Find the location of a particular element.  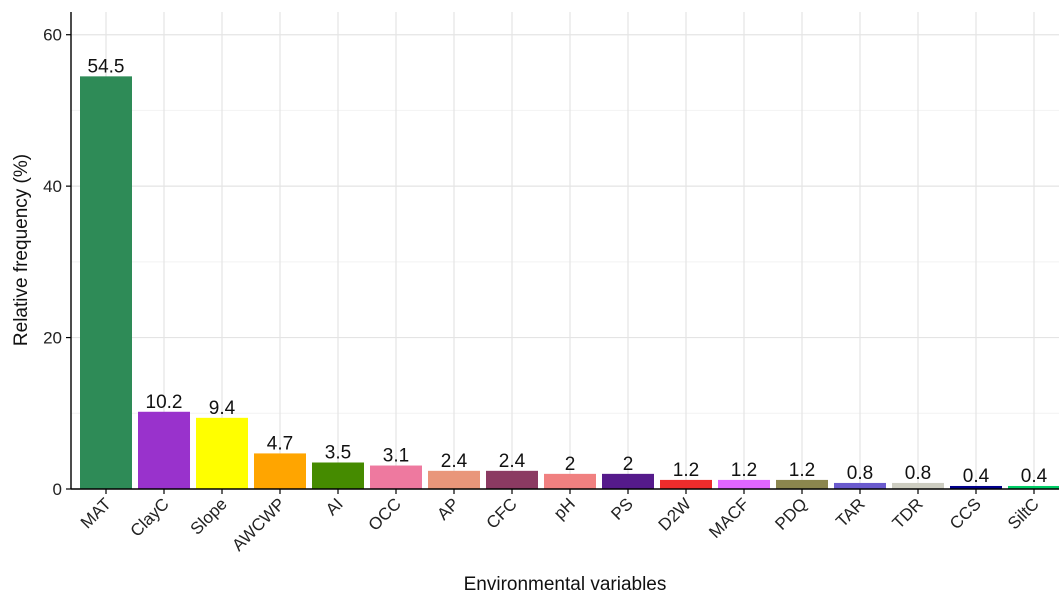

bar-occ is located at coordinates (396, 477).